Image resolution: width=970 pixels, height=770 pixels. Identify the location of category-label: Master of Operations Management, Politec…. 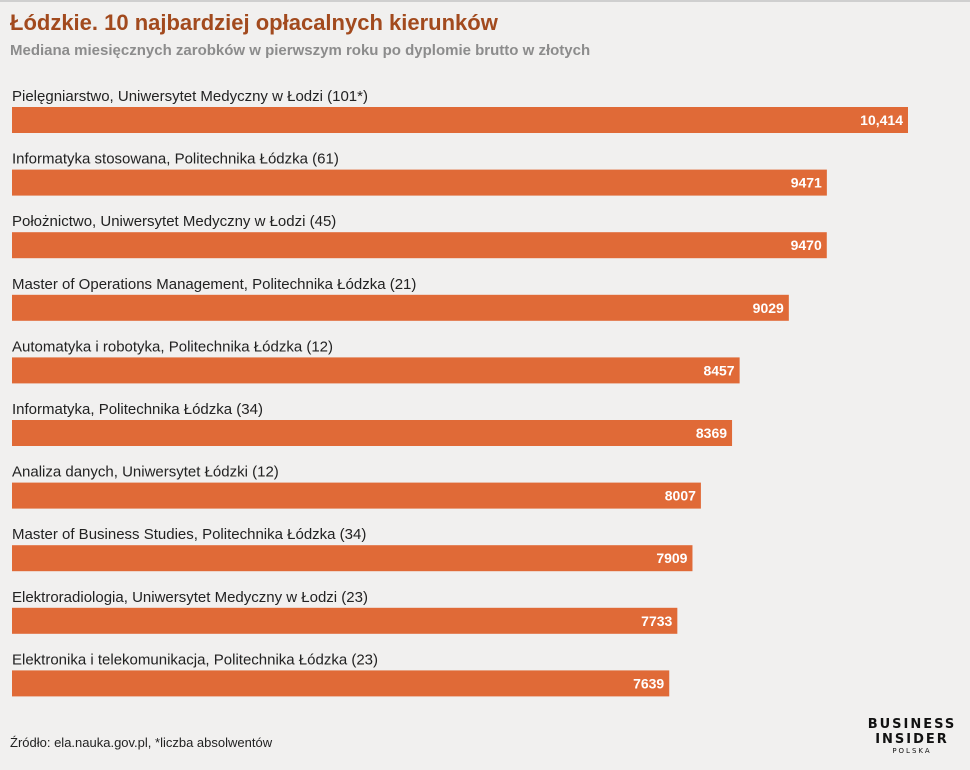
(214, 284).